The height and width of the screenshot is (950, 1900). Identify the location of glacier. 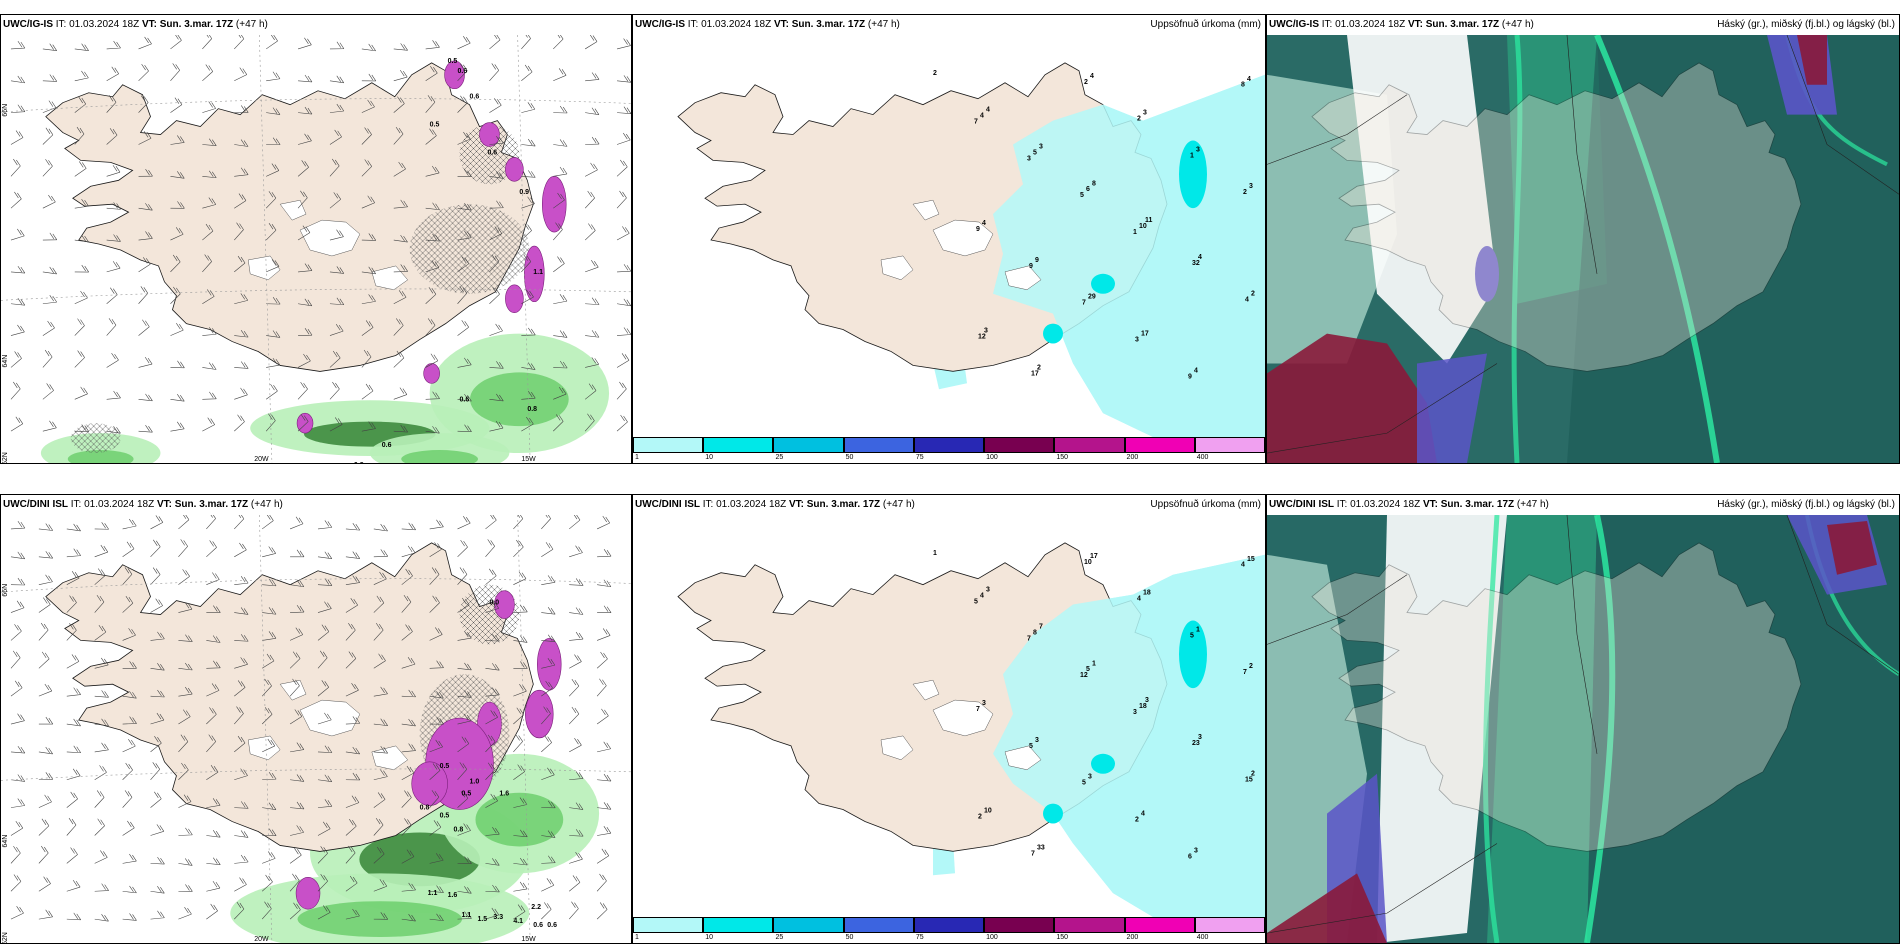
(897, 748).